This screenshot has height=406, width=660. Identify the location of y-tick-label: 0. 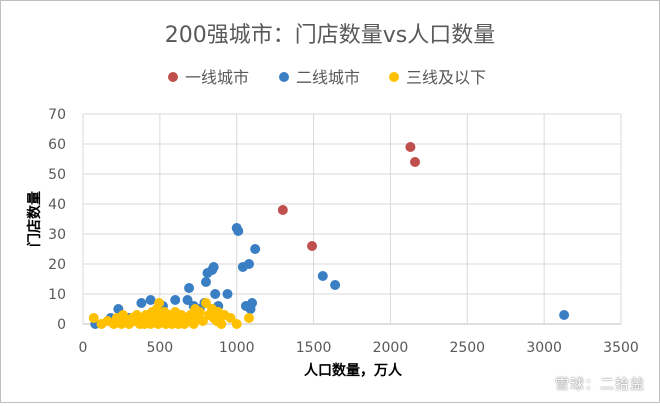
(61, 325).